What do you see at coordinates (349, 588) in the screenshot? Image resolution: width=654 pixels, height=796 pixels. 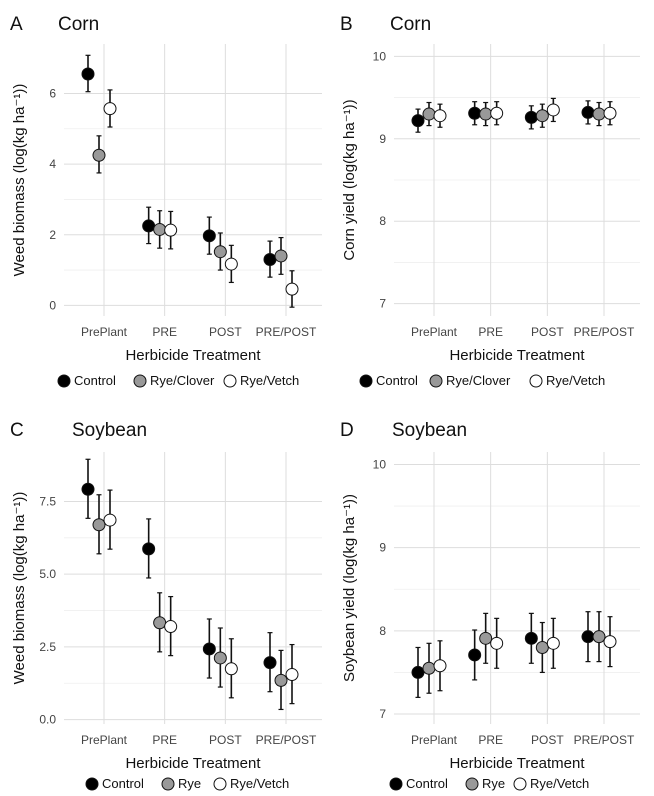 I see `y-axis-title: Soybean yield (log(kg ha⁻¹))` at bounding box center [349, 588].